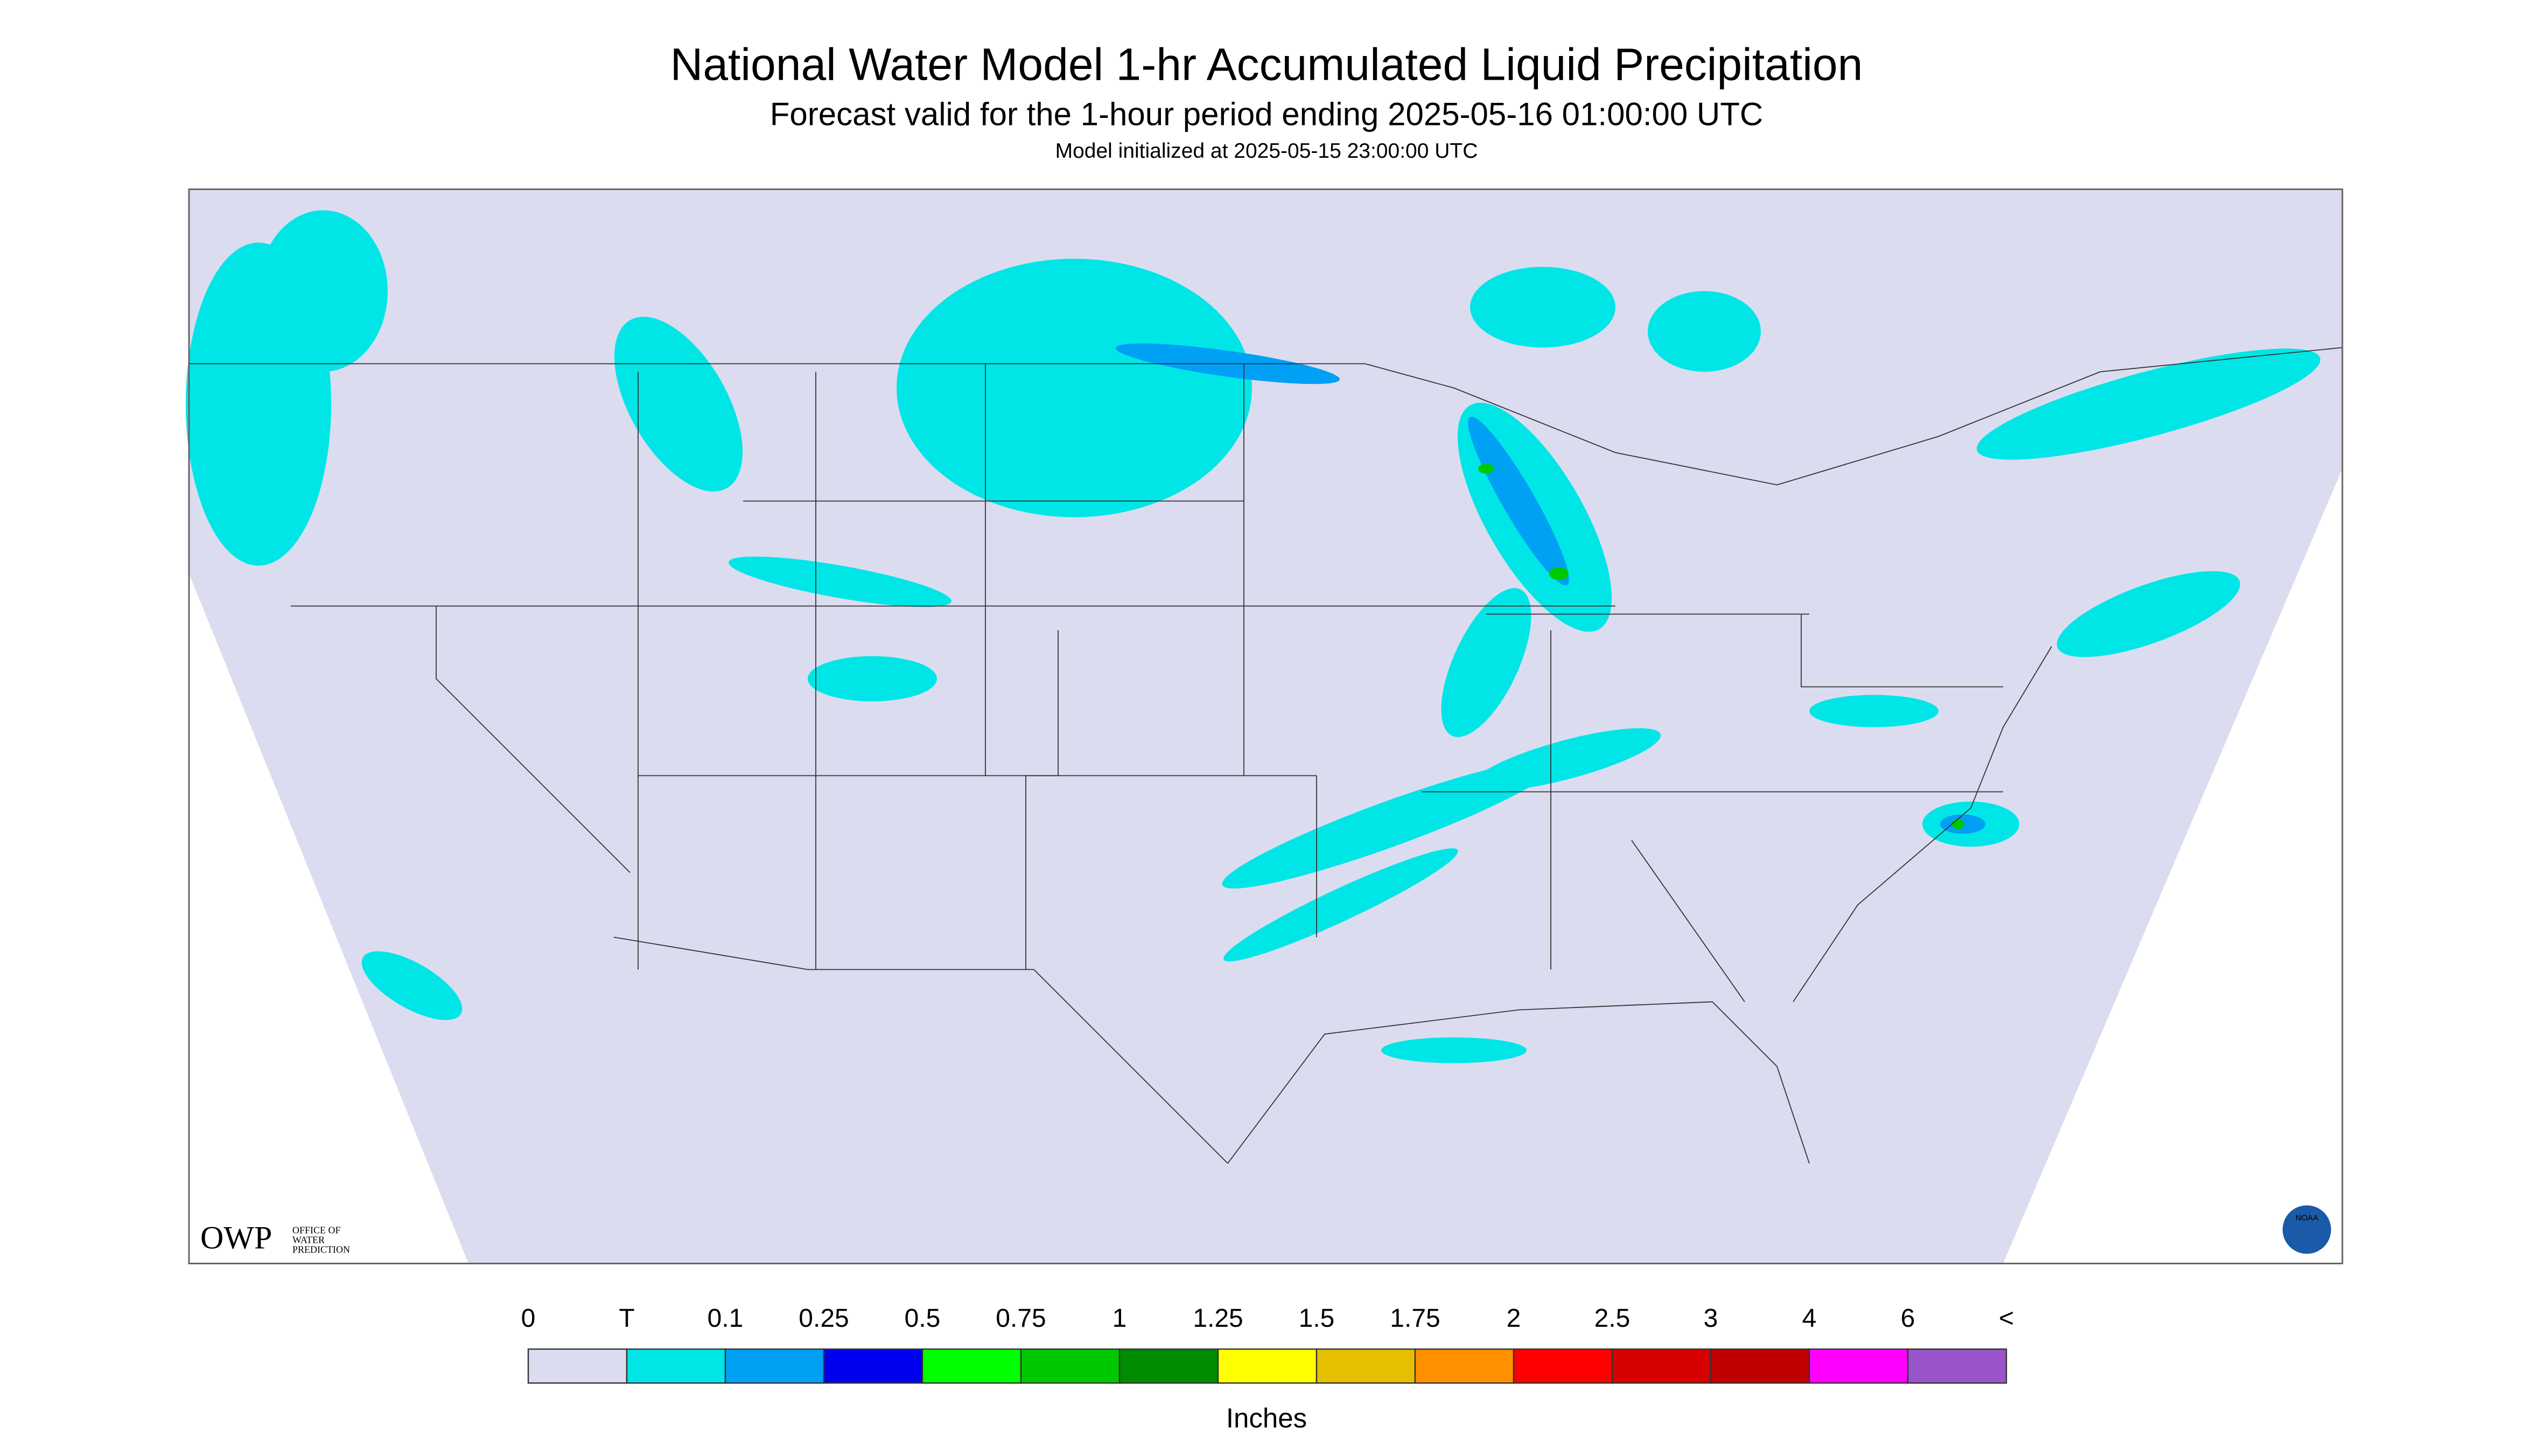 The height and width of the screenshot is (1456, 2533). I want to click on legend-label: 1.5, so click(1317, 1318).